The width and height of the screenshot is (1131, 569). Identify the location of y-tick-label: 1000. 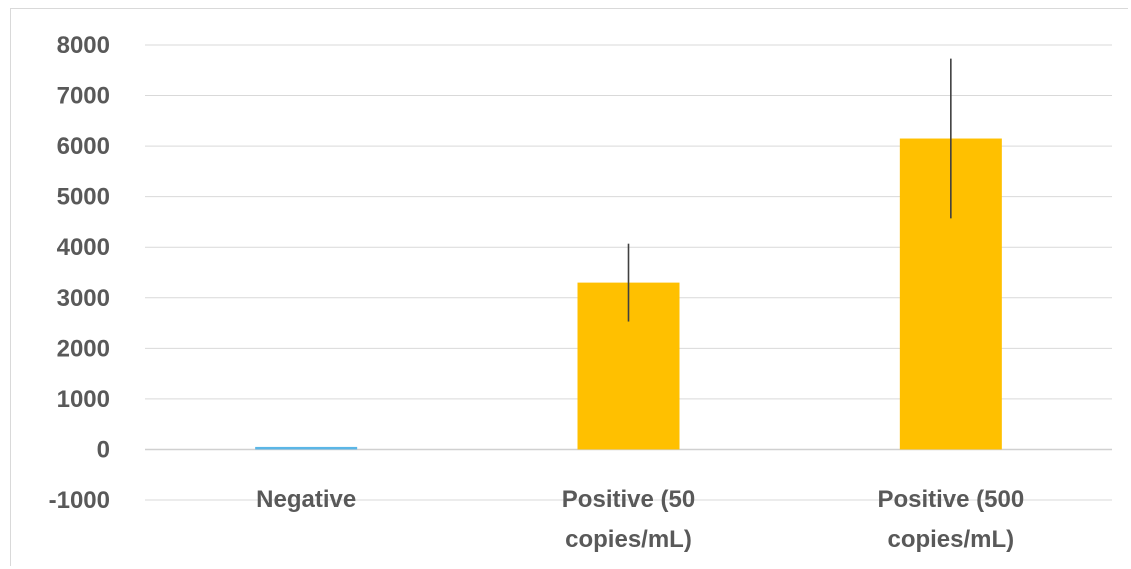
(83, 399).